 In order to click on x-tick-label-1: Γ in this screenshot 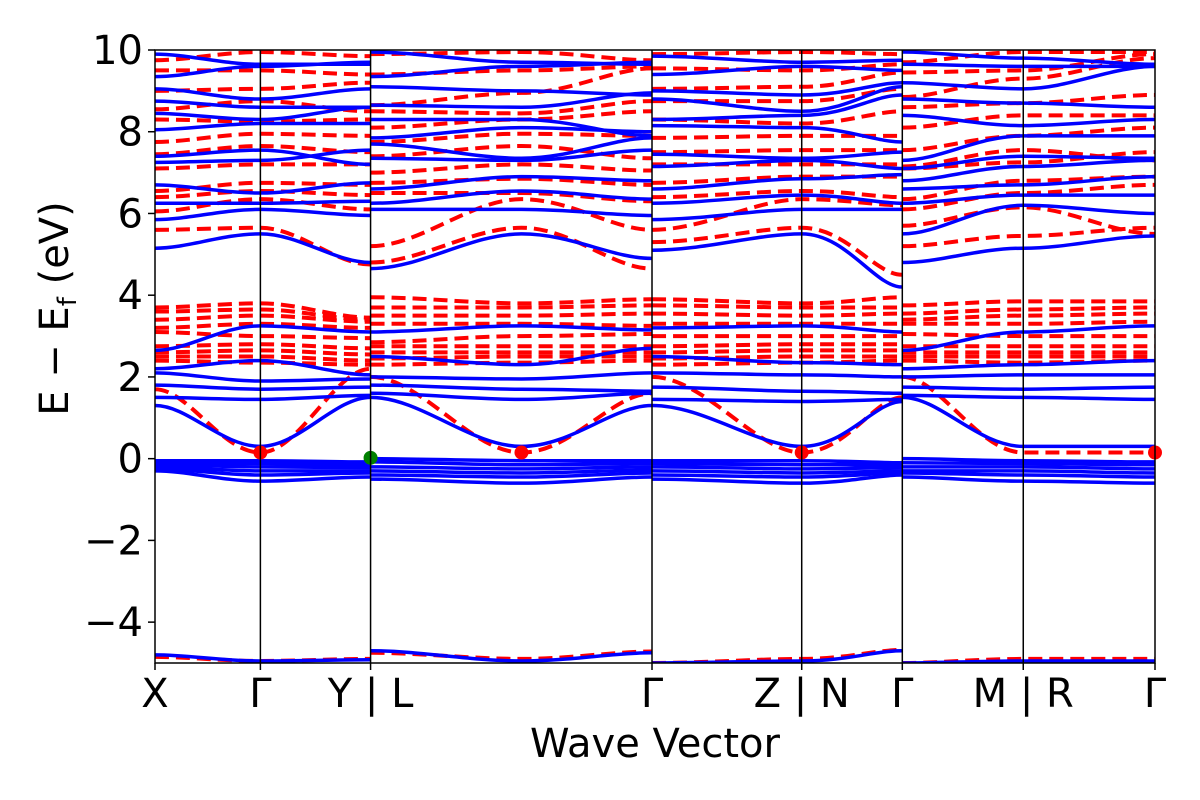, I will do `click(260, 694)`.